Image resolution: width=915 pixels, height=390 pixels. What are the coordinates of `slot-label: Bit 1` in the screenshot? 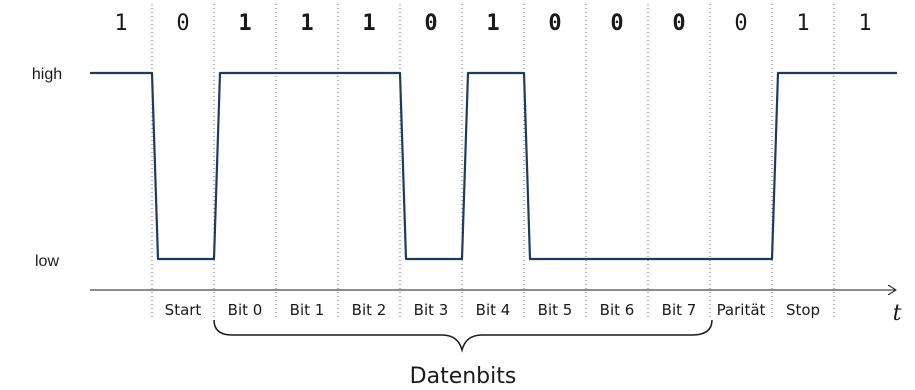 It's located at (307, 310).